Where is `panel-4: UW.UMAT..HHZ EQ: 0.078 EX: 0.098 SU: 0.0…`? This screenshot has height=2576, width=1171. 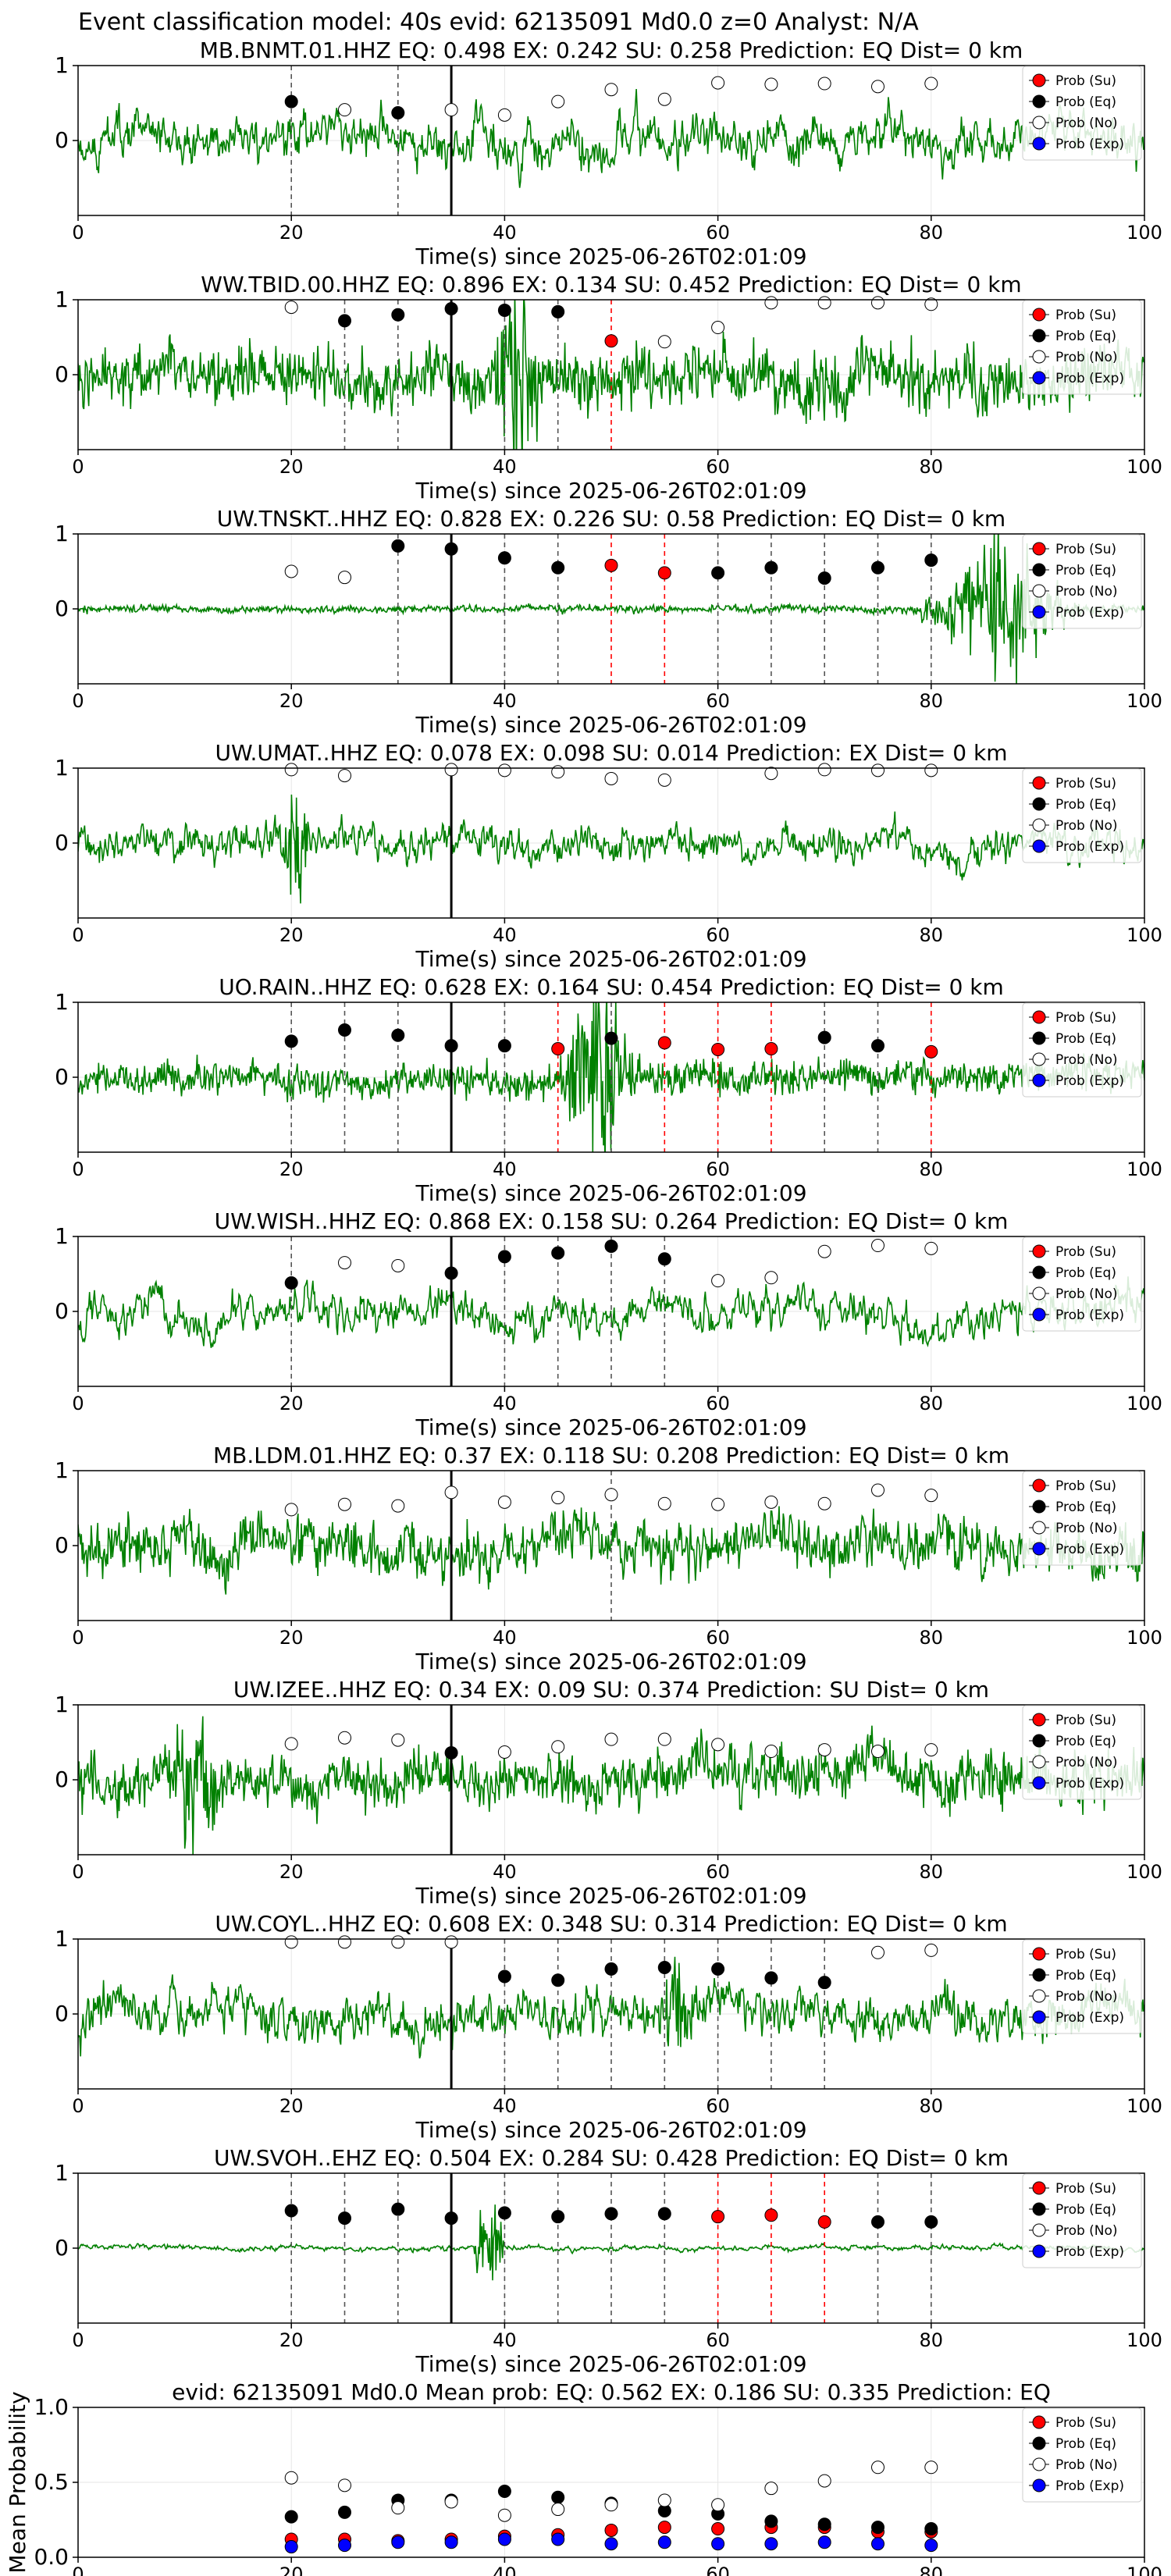
panel-4: UW.UMAT..HHZ EQ: 0.078 EX: 0.098 SU: 0.0… is located at coordinates (608, 856).